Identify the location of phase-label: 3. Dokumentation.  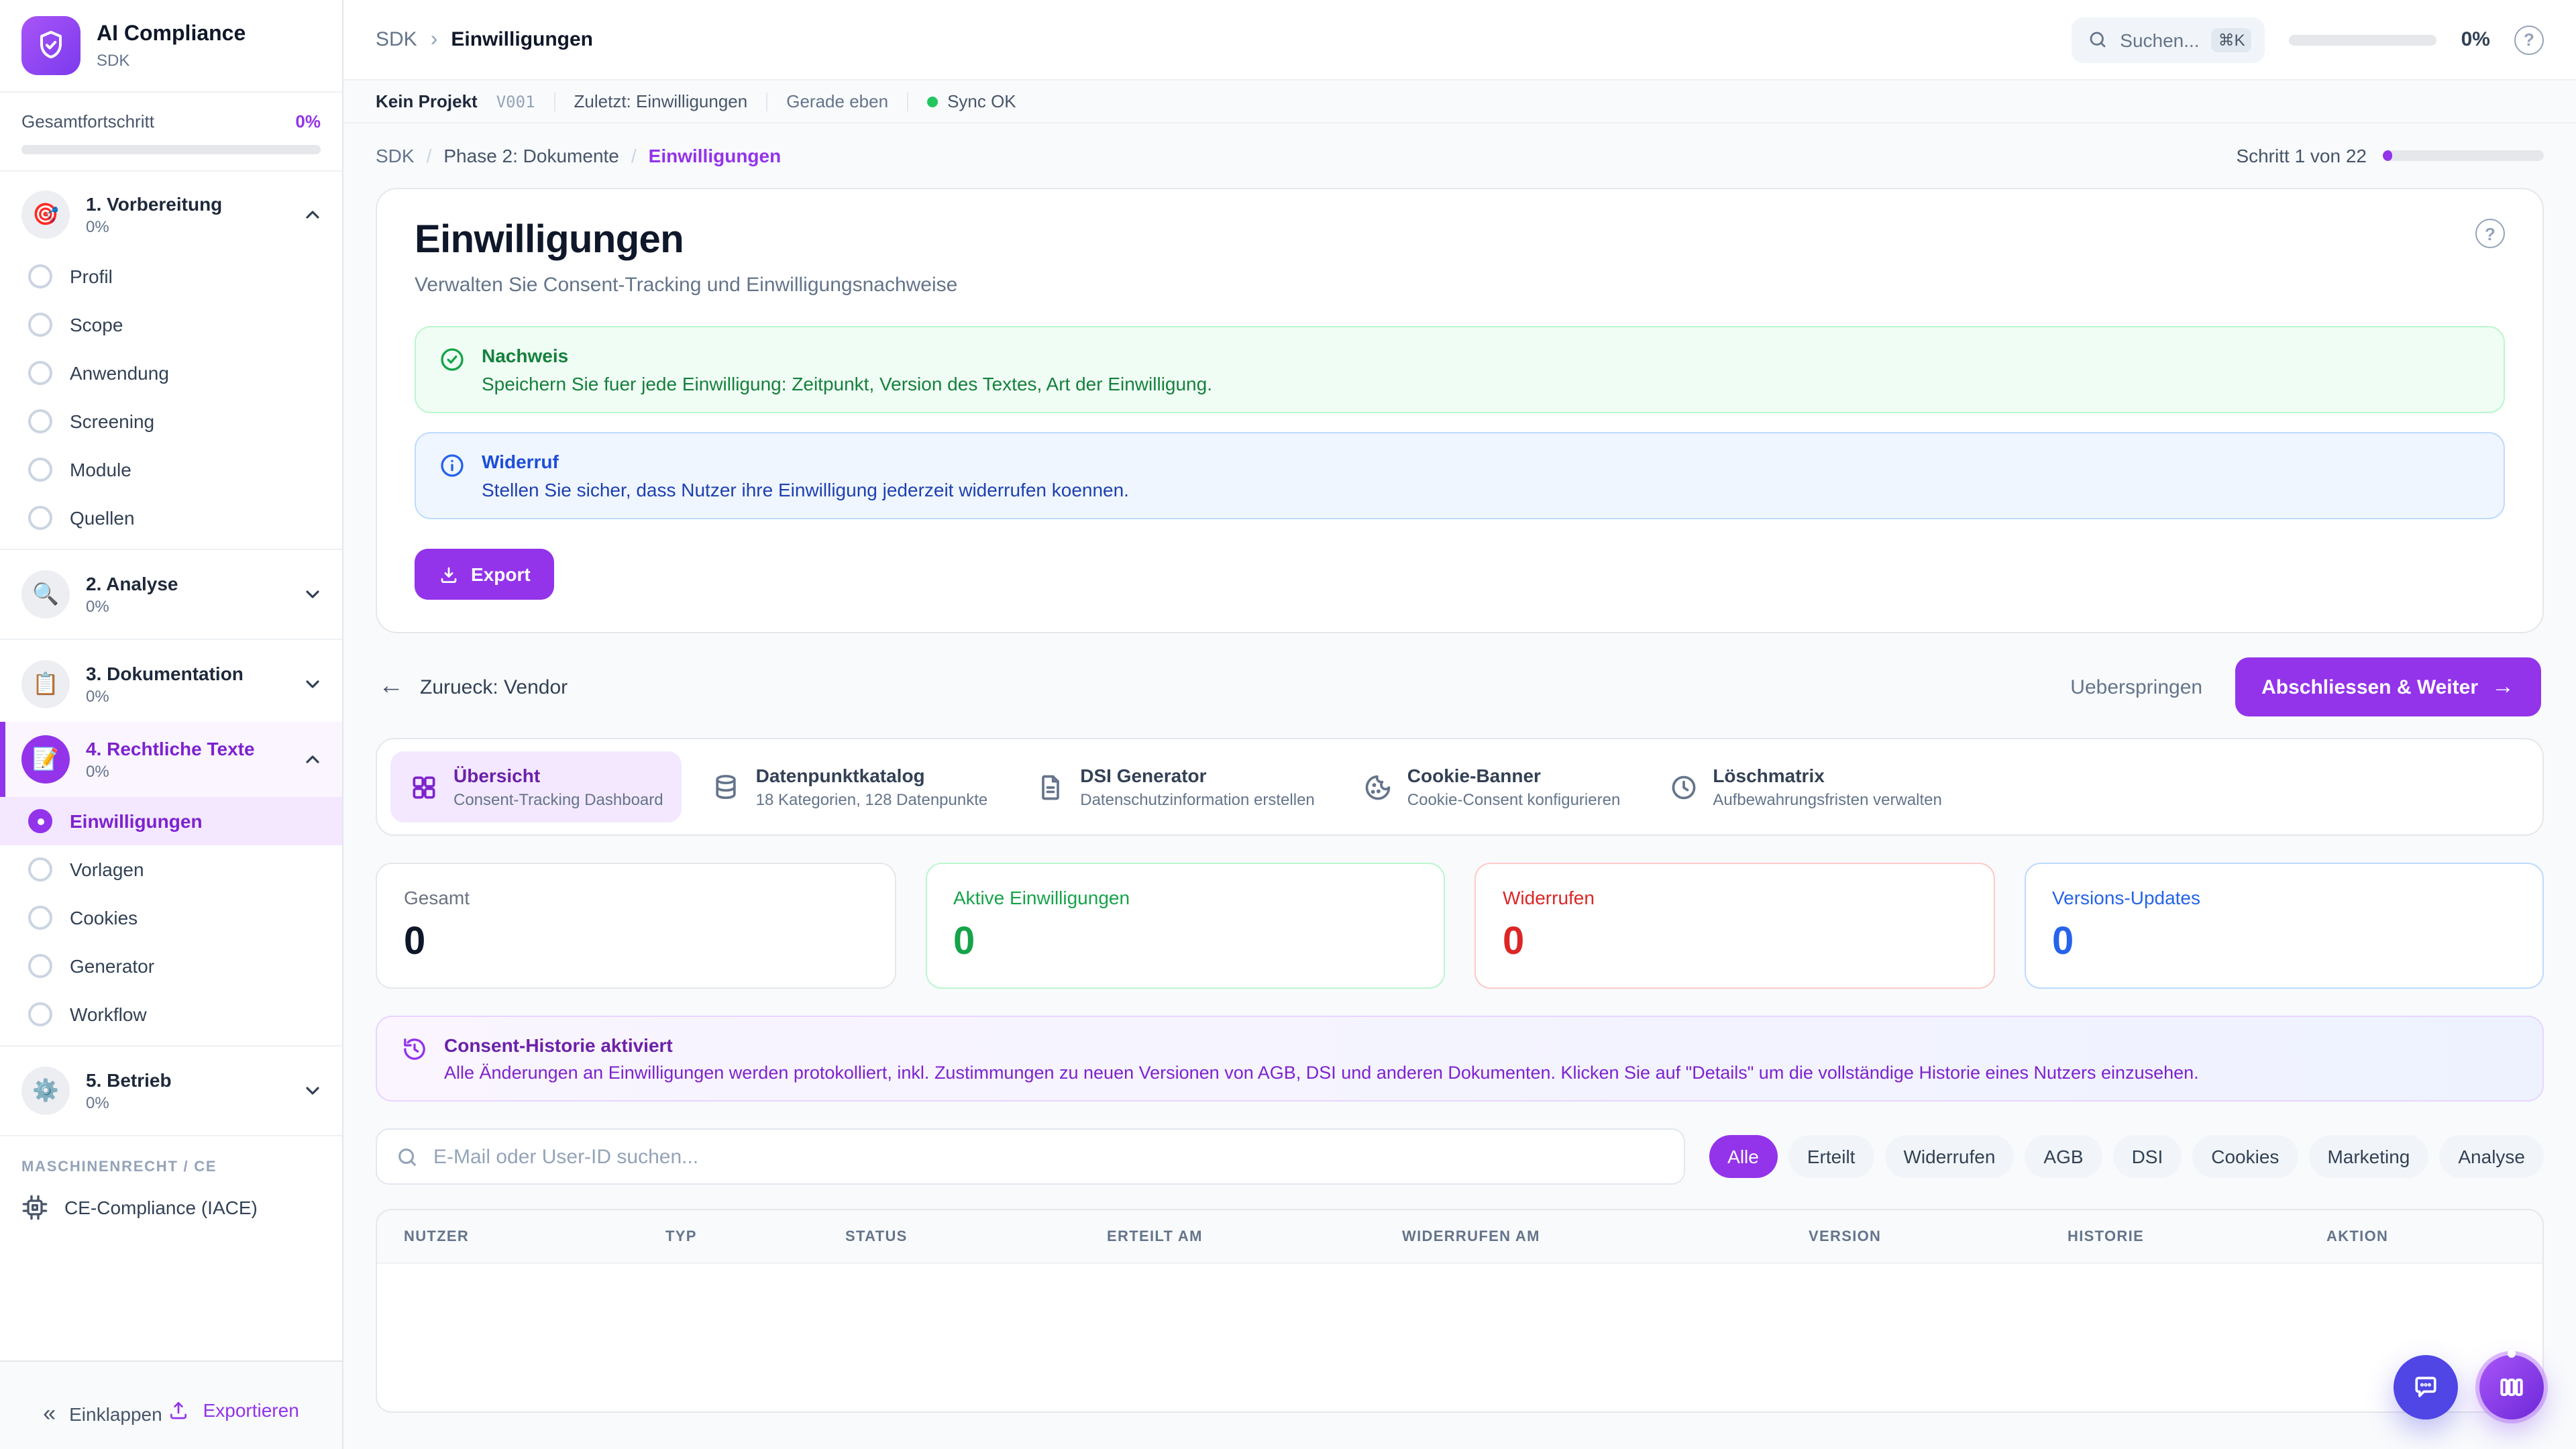
(165, 673).